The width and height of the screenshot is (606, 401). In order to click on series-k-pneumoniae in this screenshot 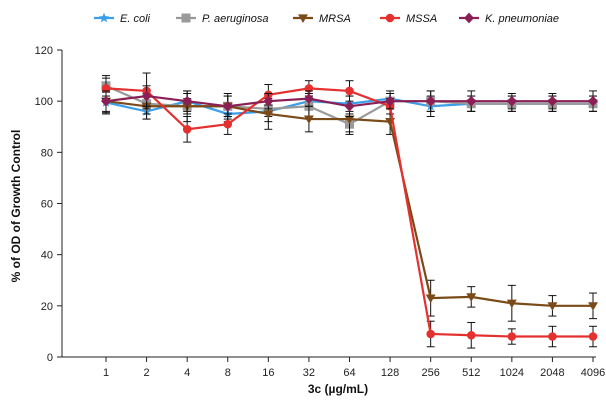, I will do `click(349, 101)`.